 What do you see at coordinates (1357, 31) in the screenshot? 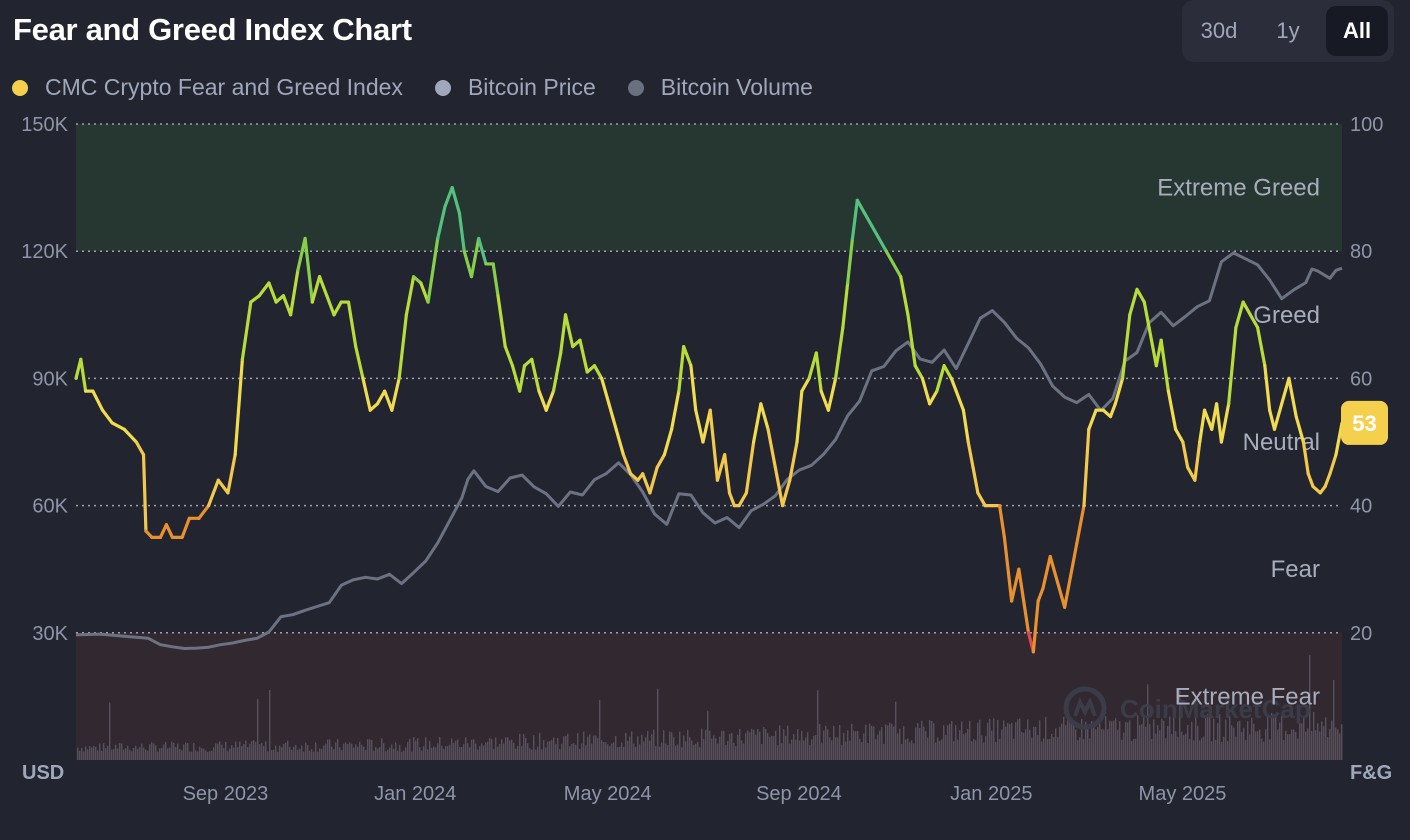
I see `range-all-button: All` at bounding box center [1357, 31].